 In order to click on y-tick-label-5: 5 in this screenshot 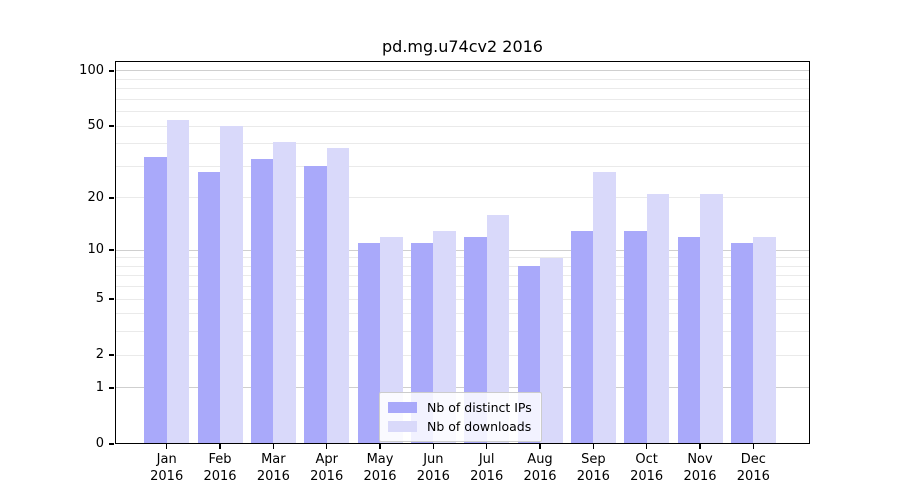, I will do `click(99, 299)`.